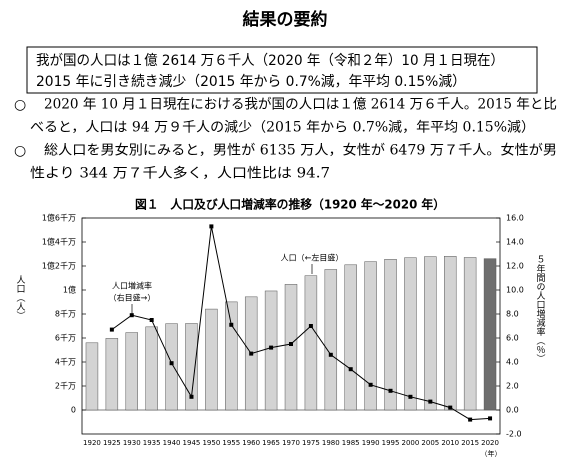 This screenshot has width=569, height=459. Describe the element at coordinates (514, 434) in the screenshot. I see `y2-tick-label: -2.0` at that location.